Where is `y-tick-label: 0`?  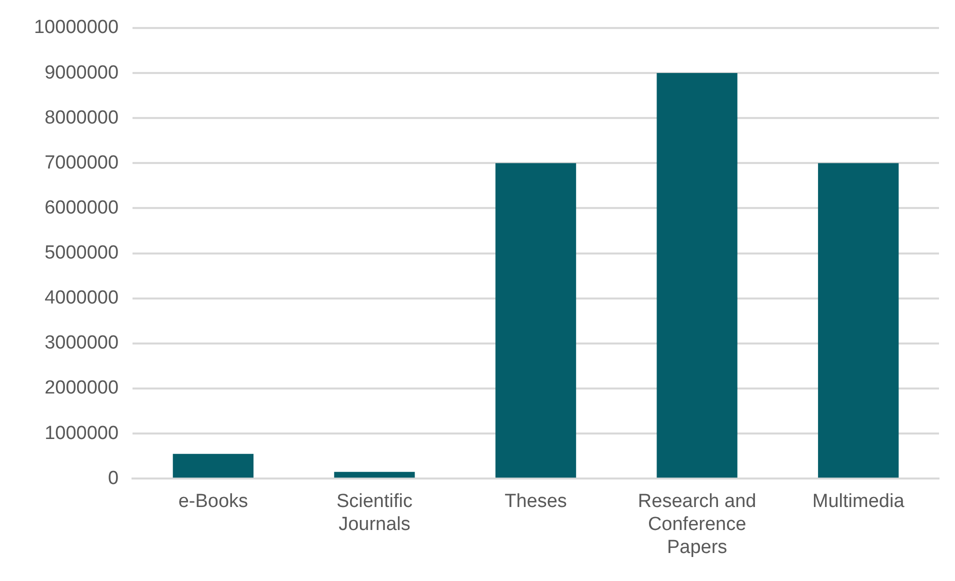 y-tick-label: 0 is located at coordinates (113, 478).